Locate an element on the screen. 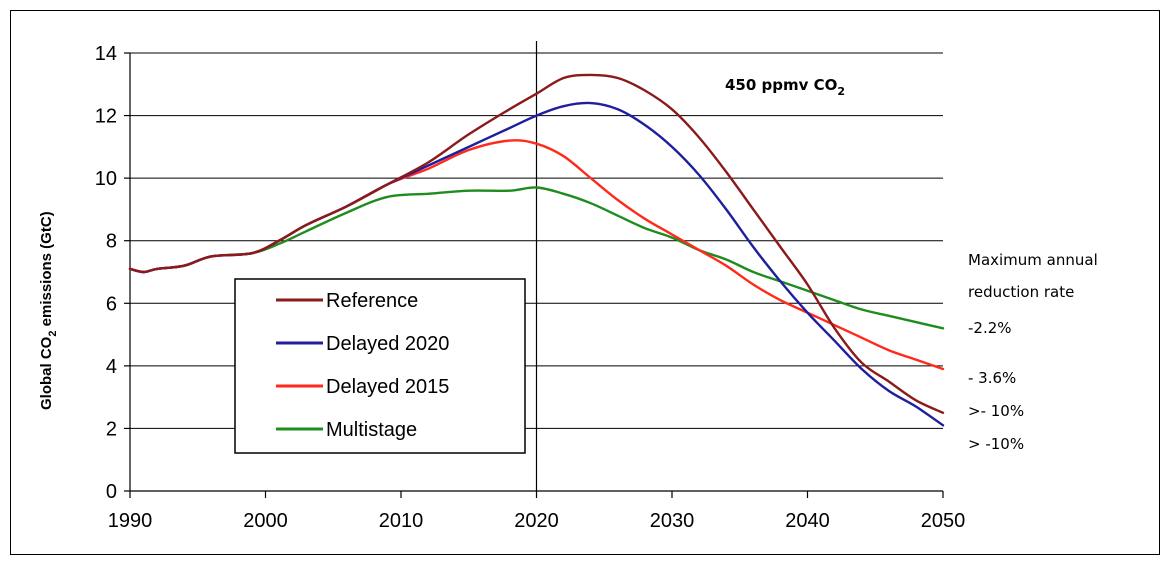 This screenshot has height=563, width=1171. y-tick-label-12: 12 is located at coordinates (106, 117).